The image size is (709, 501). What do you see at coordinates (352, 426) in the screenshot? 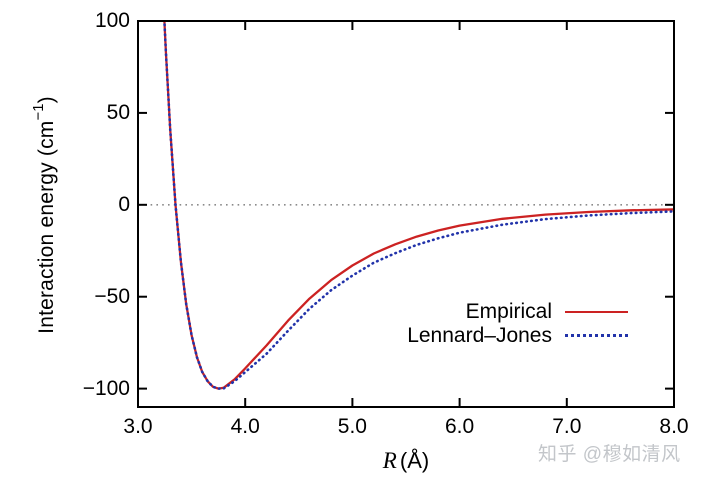
I see `x-tick-label: 5.0` at bounding box center [352, 426].